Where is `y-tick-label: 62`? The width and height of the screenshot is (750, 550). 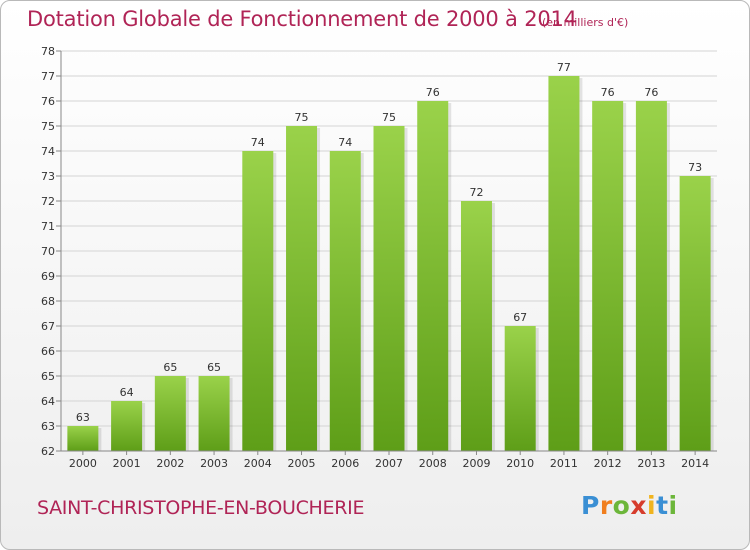 y-tick-label: 62 is located at coordinates (48, 451).